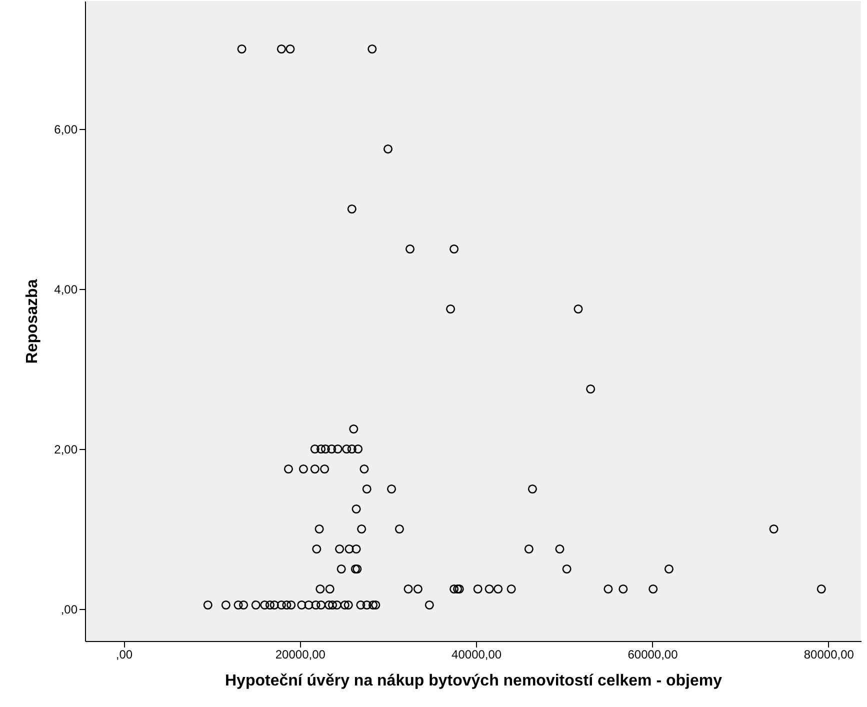  I want to click on x-tick-label: 80000,00, so click(829, 655).